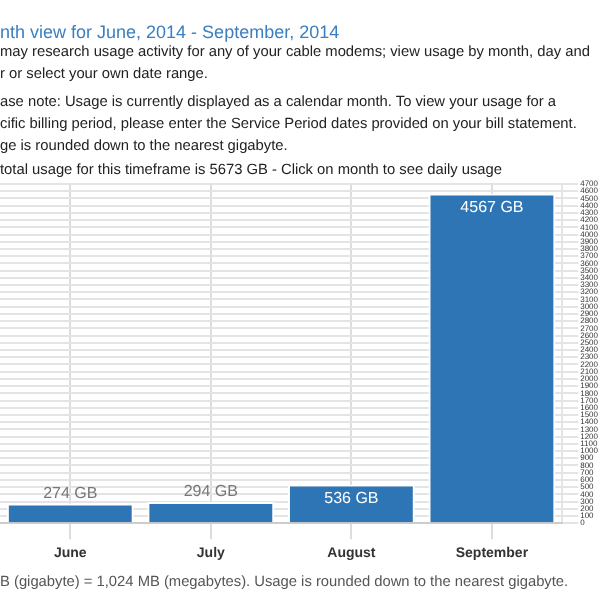 This screenshot has width=600, height=600. Describe the element at coordinates (492, 207) in the screenshot. I see `data-label: 4567 GB` at that location.